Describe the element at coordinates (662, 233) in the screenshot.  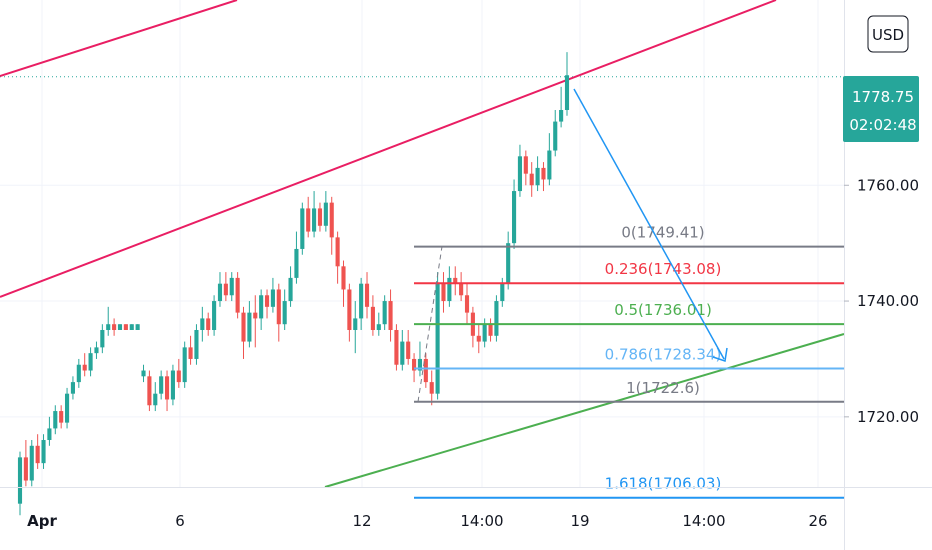
I see `fib-level-label: 0(1749.41)` at that location.